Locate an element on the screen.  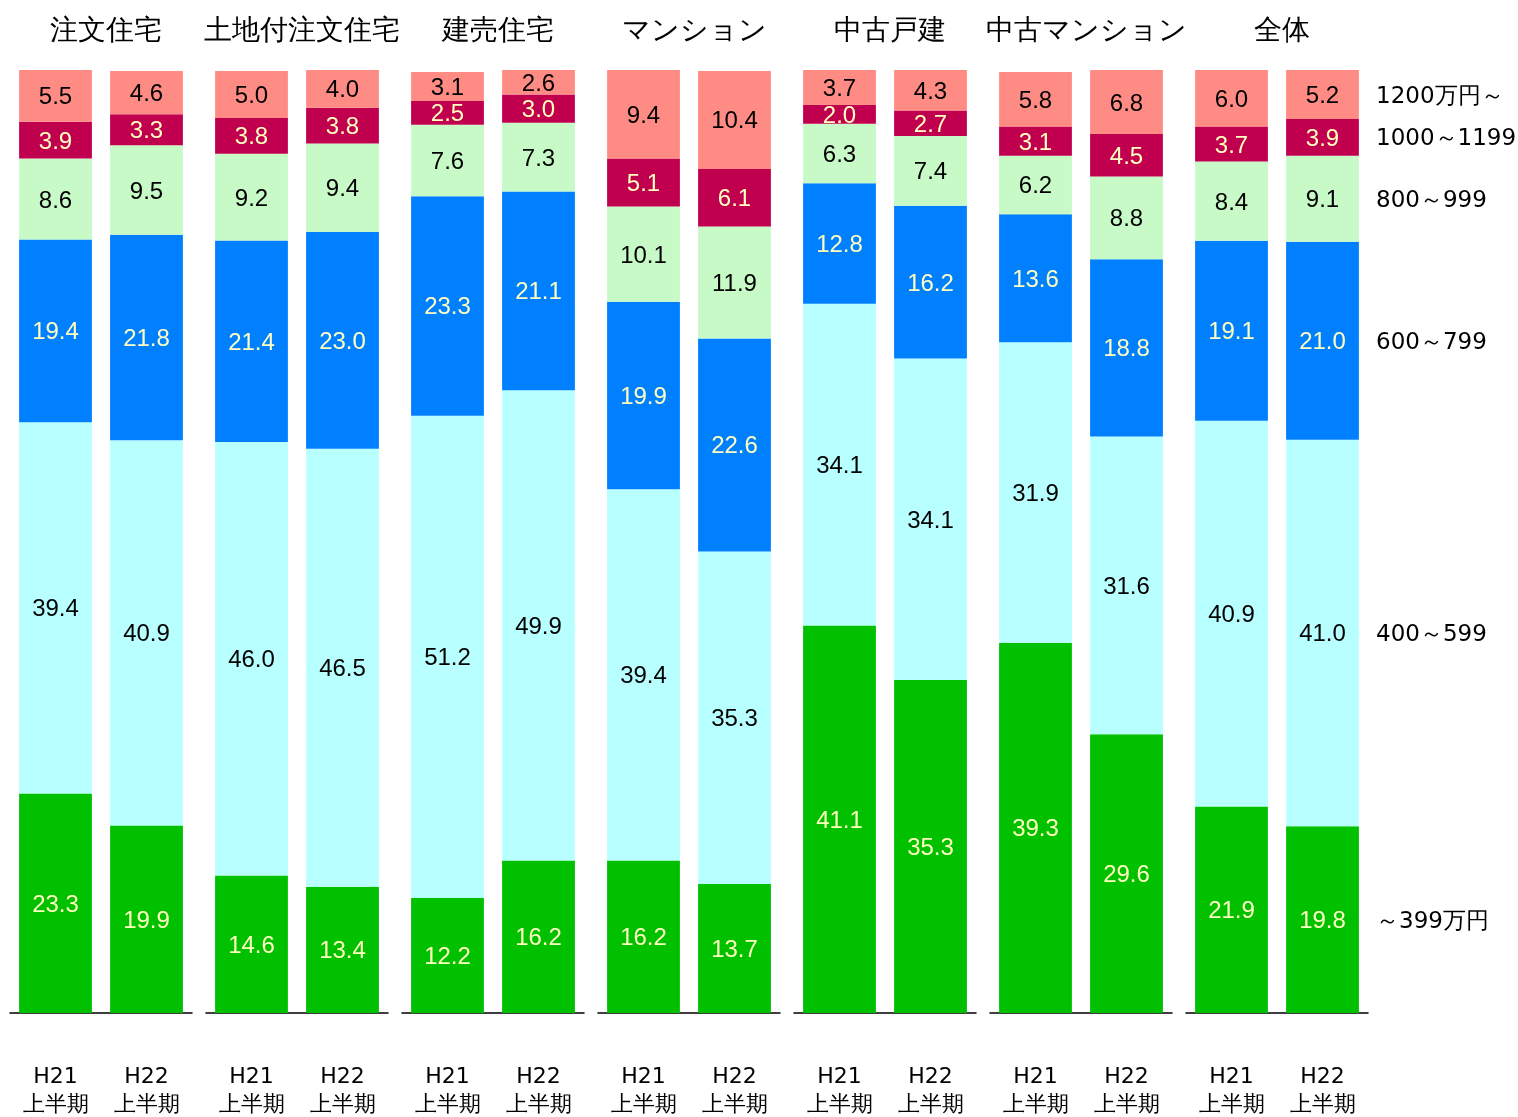
data-label: 41.1 is located at coordinates (839, 819).